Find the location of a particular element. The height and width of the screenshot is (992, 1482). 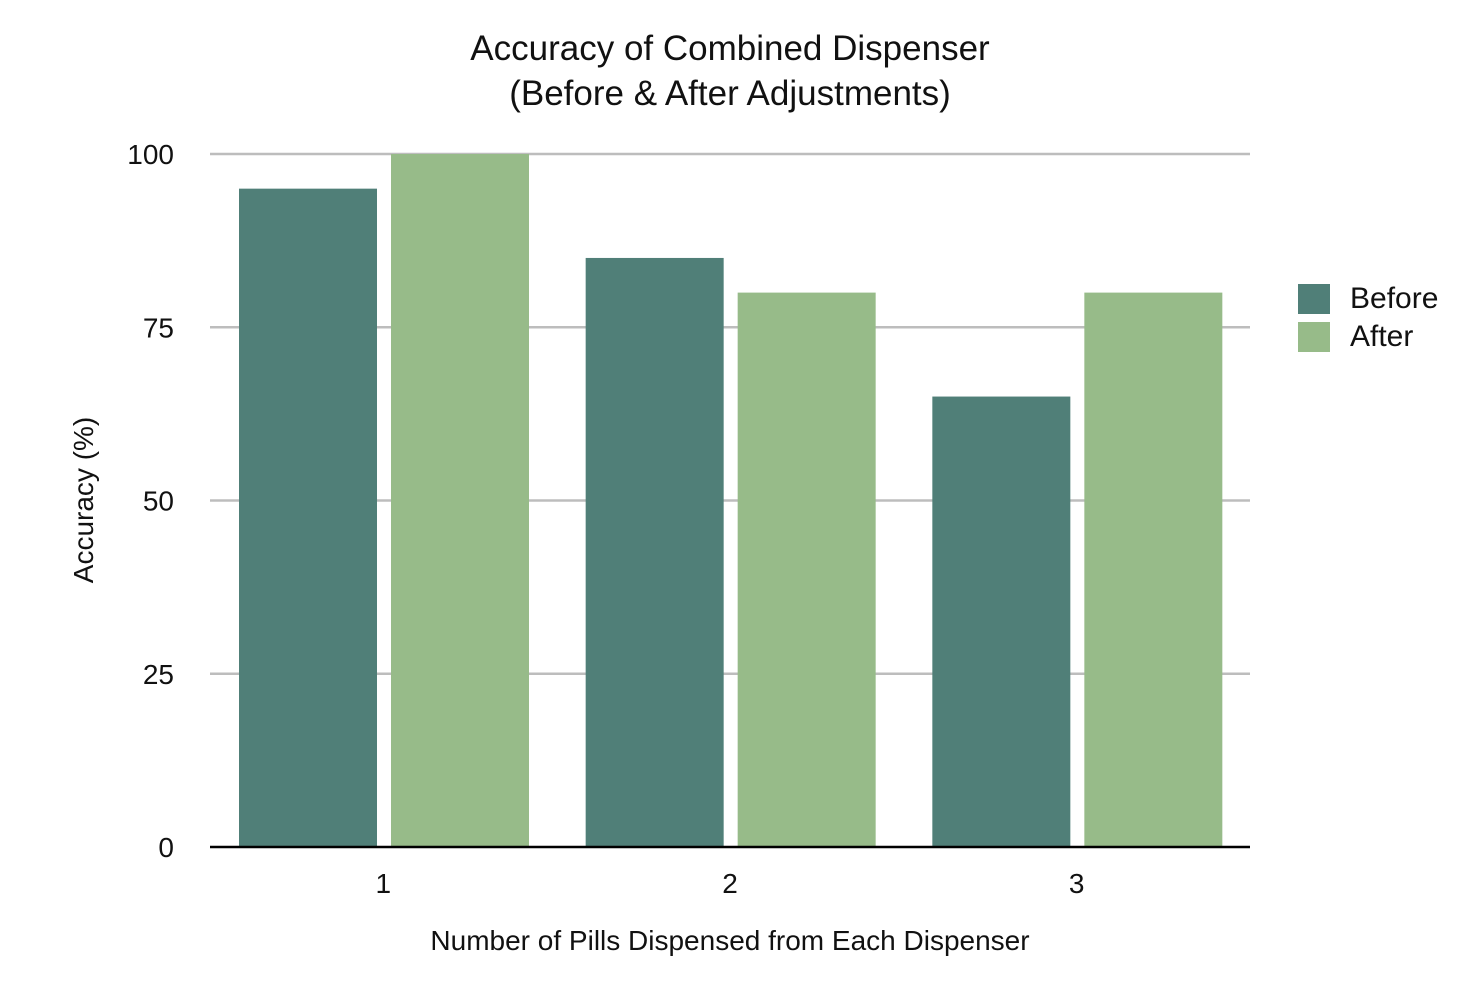

chart-title: Accuracy of Combined Dispenser is located at coordinates (730, 48).